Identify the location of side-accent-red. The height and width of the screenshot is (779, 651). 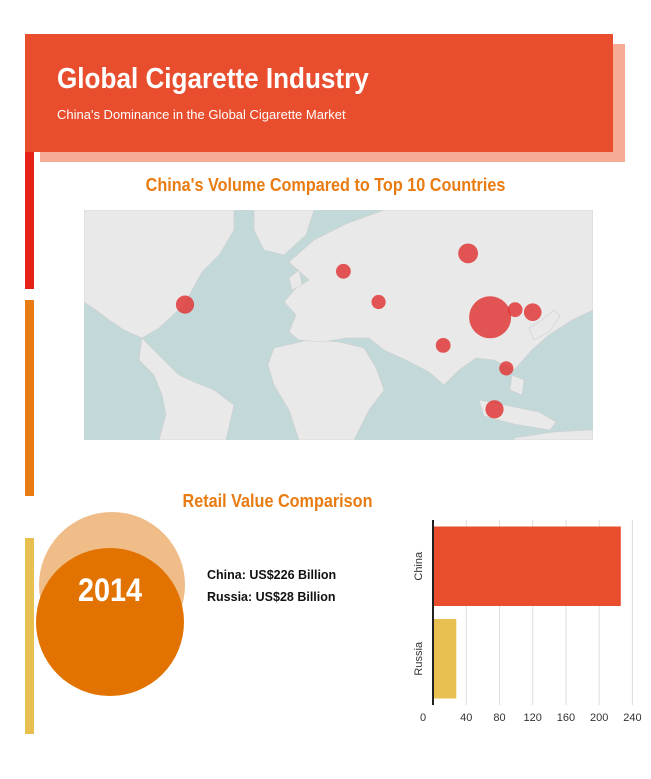
(29, 220).